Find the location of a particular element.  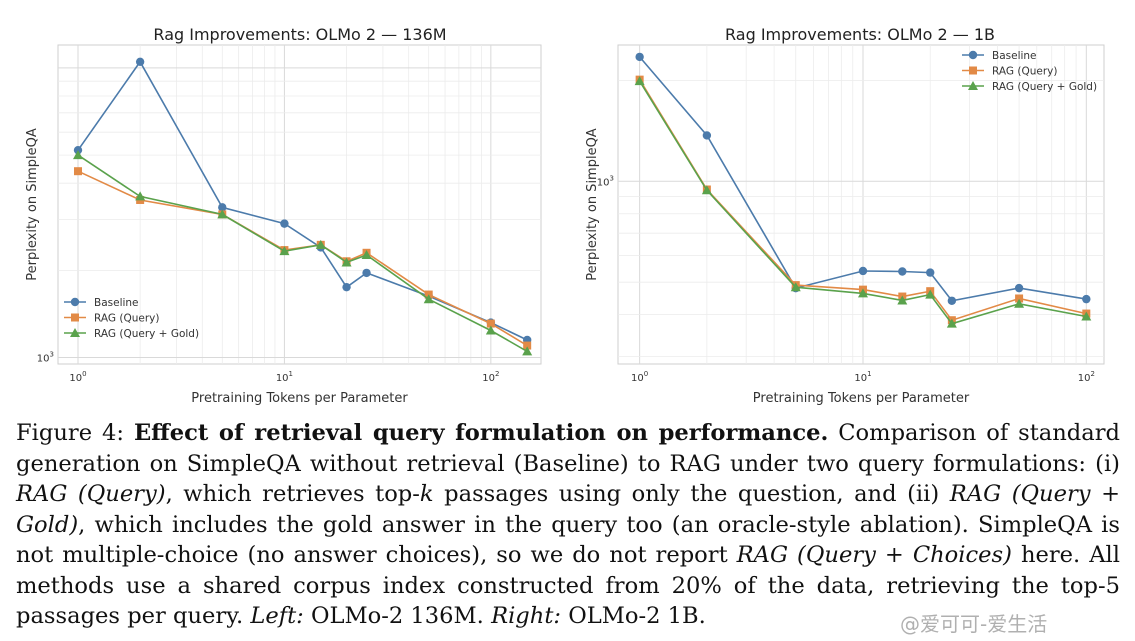

figure-label: Figure 4: is located at coordinates (70, 433).